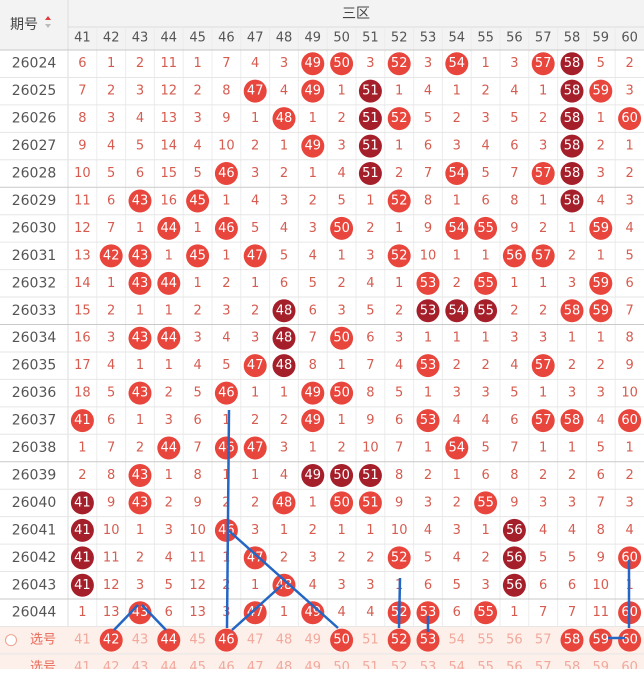  What do you see at coordinates (48, 18) in the screenshot?
I see `sort-up` at bounding box center [48, 18].